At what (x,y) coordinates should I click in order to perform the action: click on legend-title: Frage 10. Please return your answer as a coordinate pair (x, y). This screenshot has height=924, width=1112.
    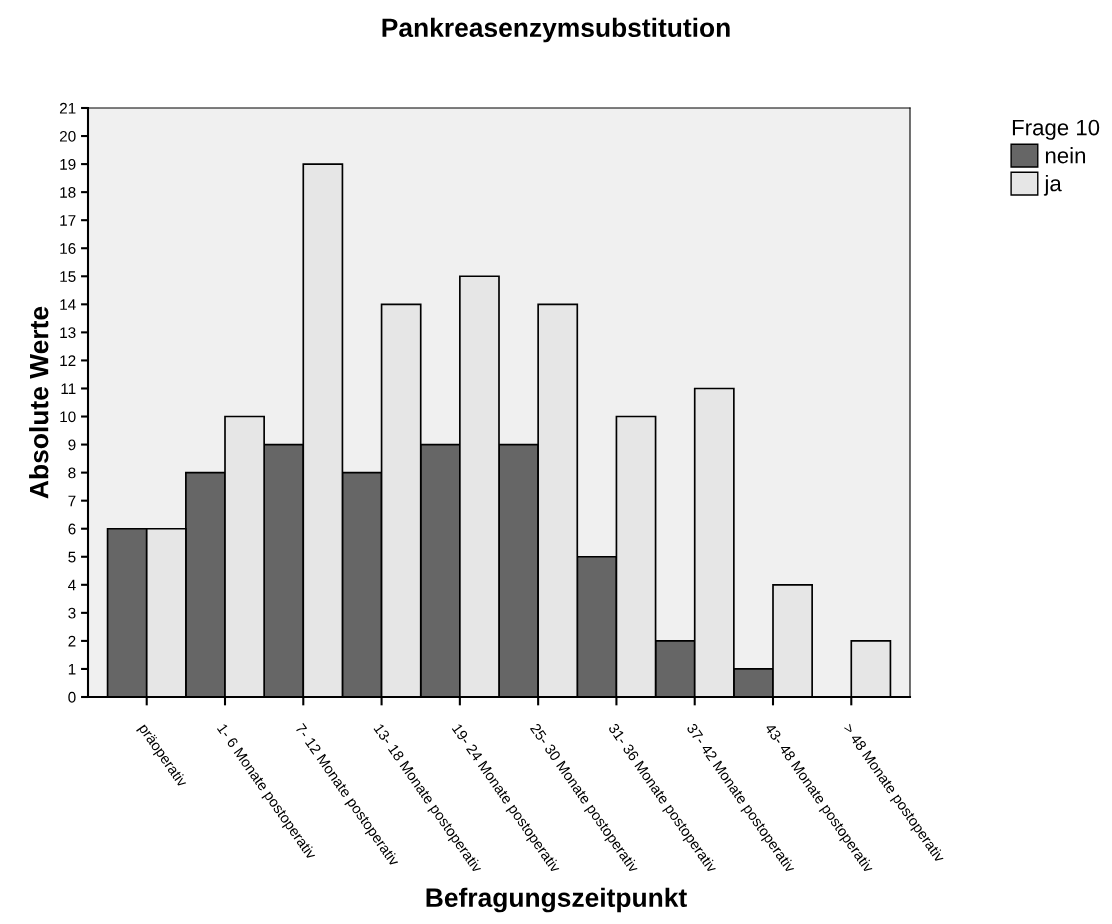
    Looking at the image, I should click on (1056, 129).